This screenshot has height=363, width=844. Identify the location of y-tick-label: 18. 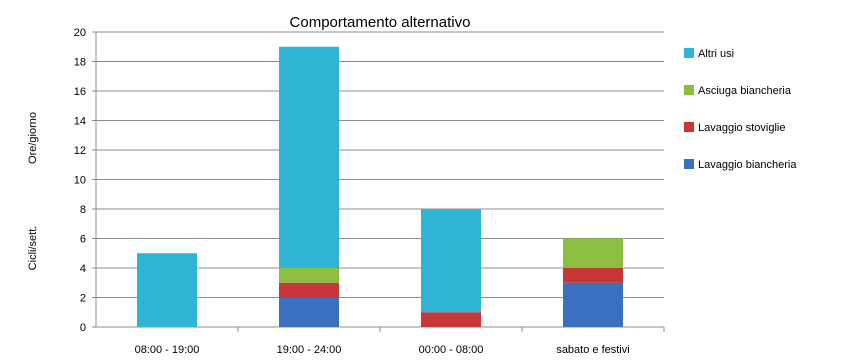
(80, 63).